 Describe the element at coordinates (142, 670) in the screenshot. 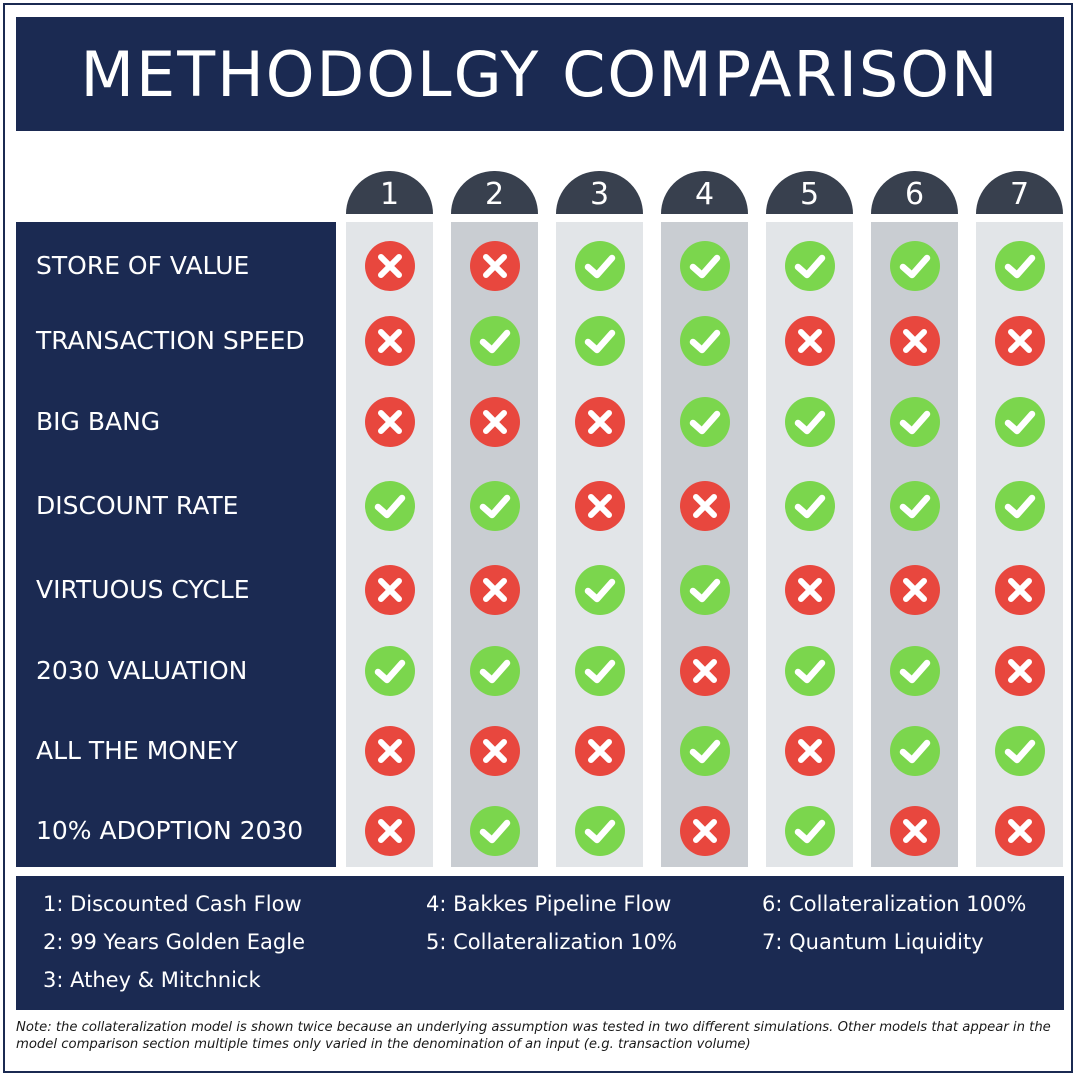

I see `row-label: 2030 VALUATION` at that location.